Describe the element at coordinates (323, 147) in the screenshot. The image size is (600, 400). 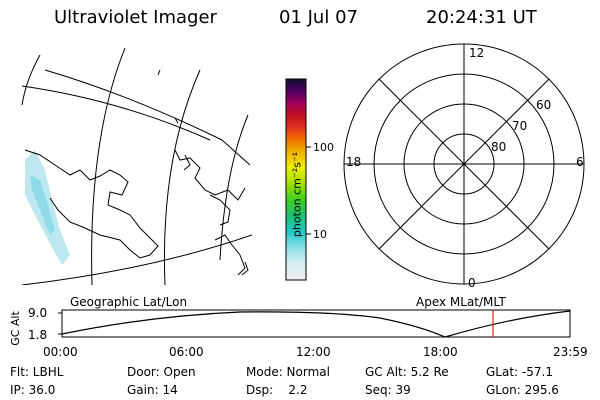
I see `colorbar-tick: 100` at that location.